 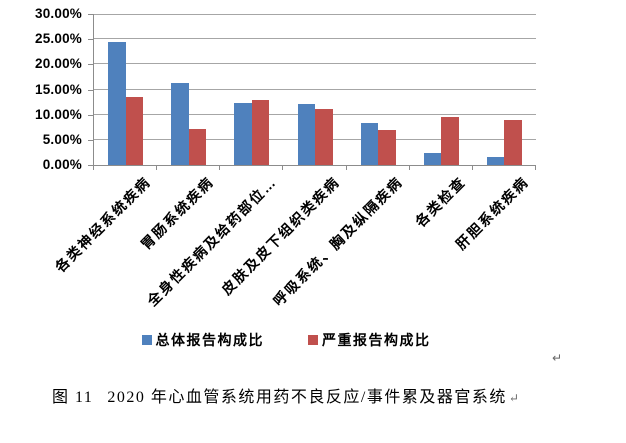 I want to click on legend-item-serious-reports: 严重报告构成比, so click(x=369, y=340).